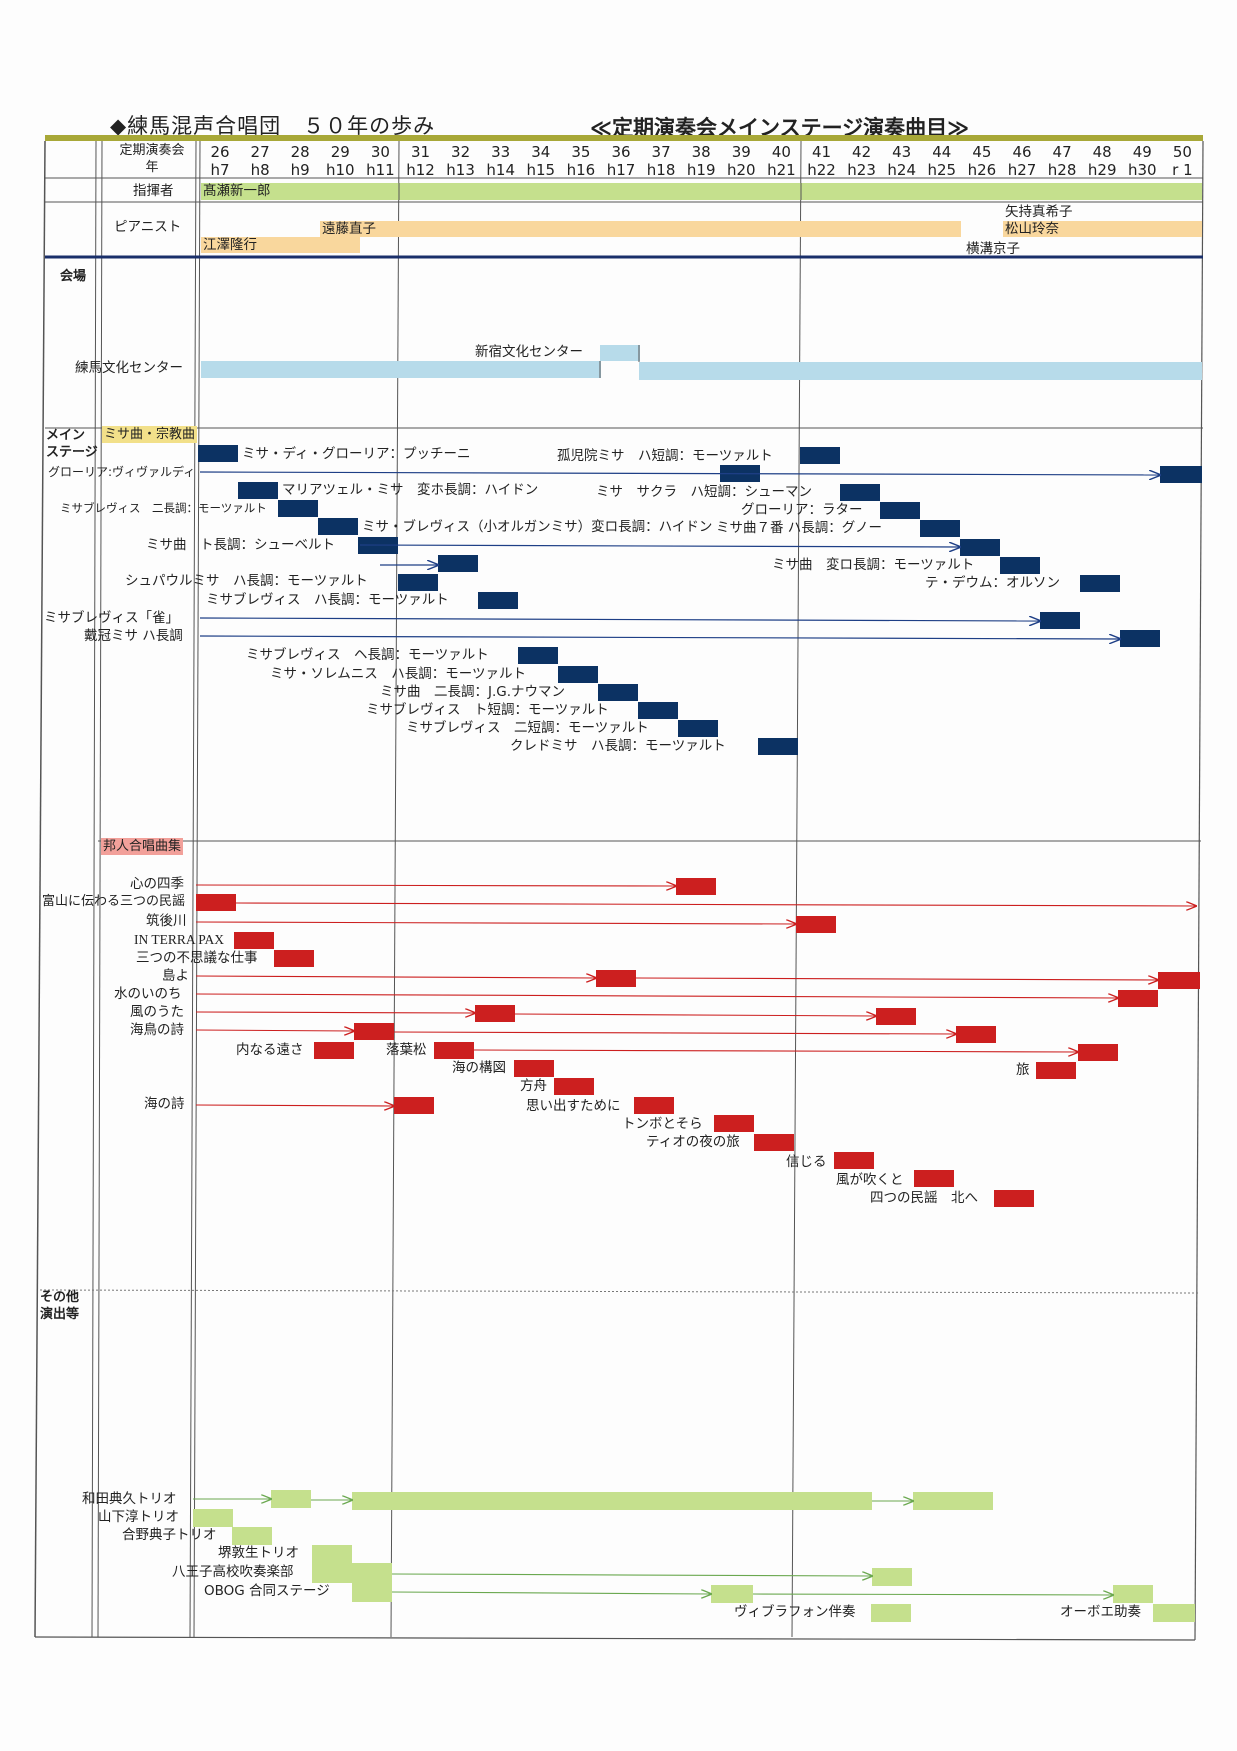  What do you see at coordinates (924, 1198) in the screenshot?
I see `jp-yottsu: 四つの民謡 北へ` at bounding box center [924, 1198].